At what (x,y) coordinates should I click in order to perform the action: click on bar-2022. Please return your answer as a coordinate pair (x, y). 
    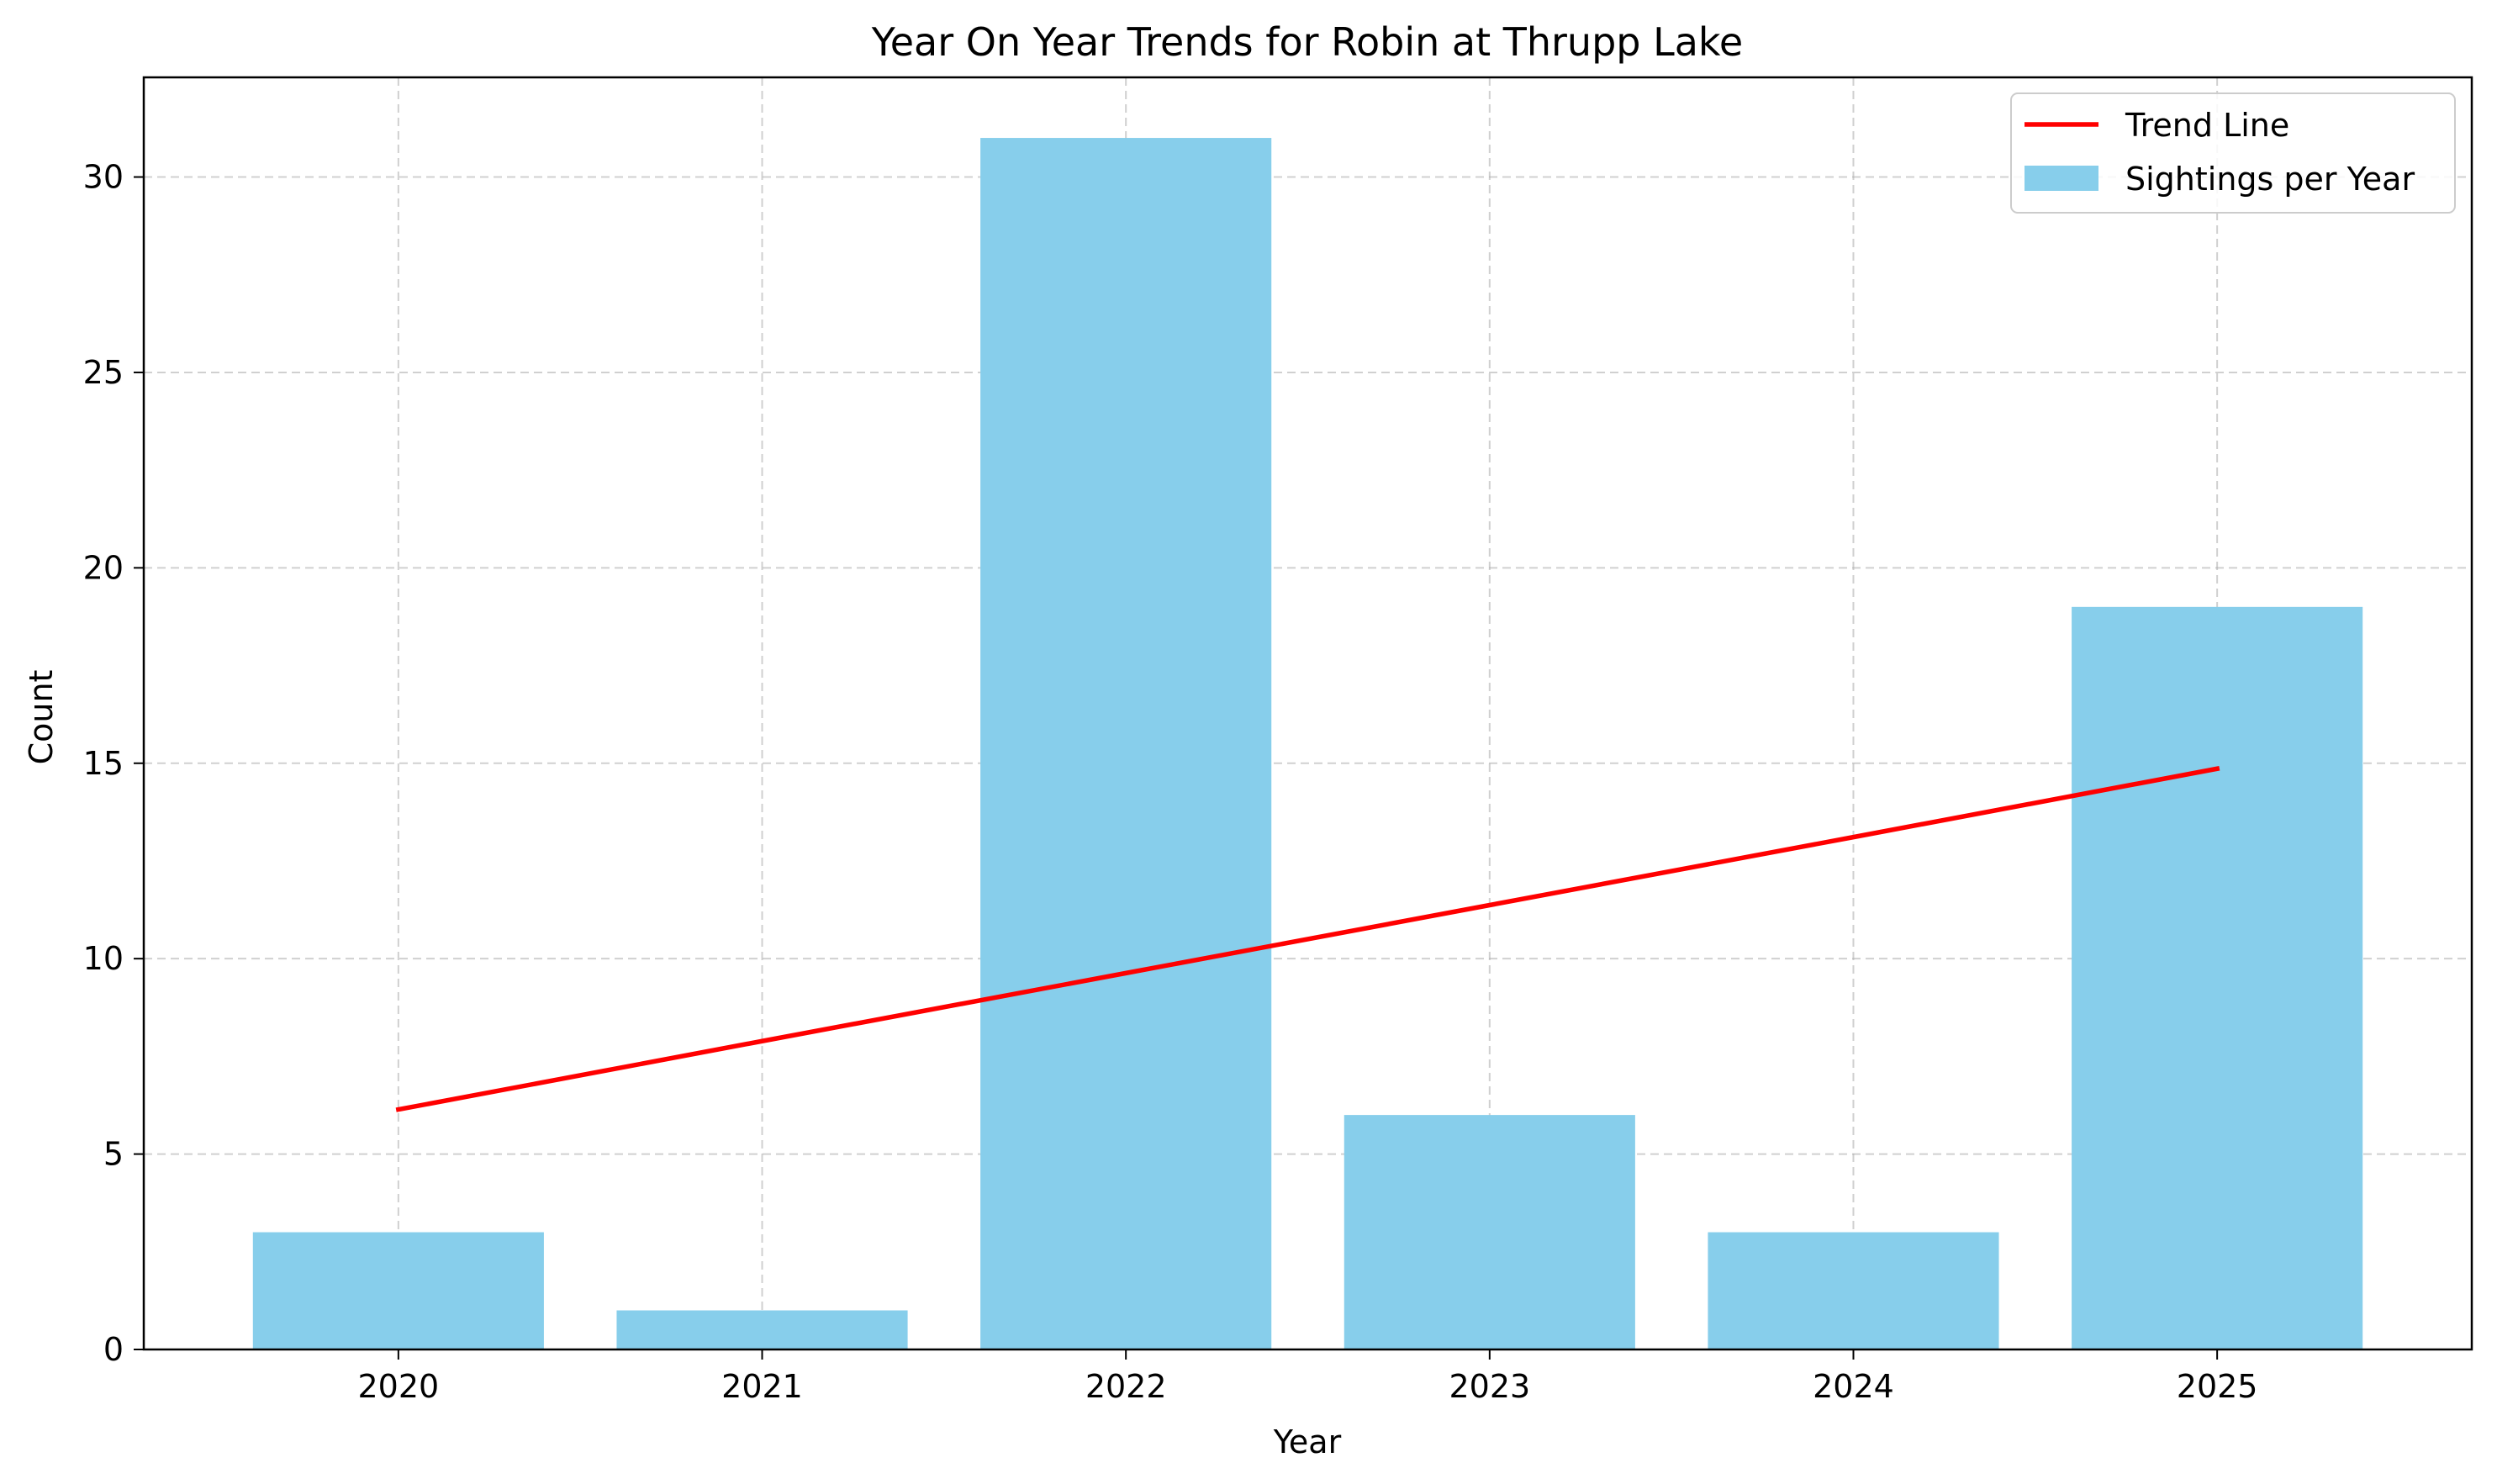
    Looking at the image, I should click on (1126, 744).